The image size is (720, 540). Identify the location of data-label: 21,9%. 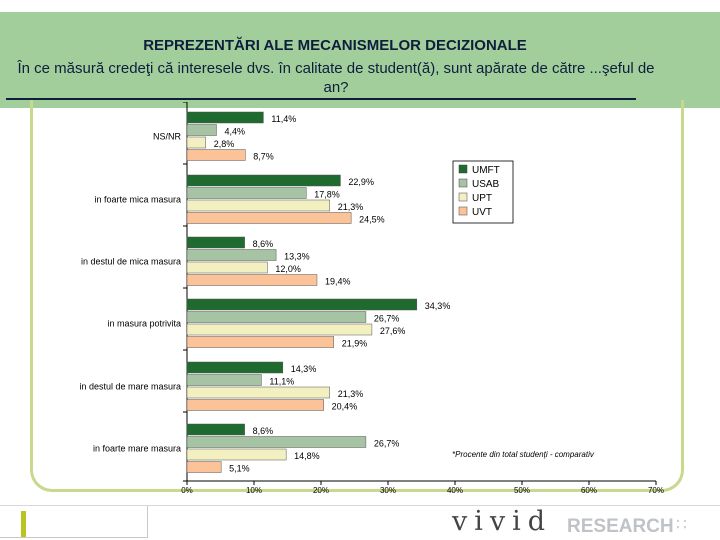
(355, 344).